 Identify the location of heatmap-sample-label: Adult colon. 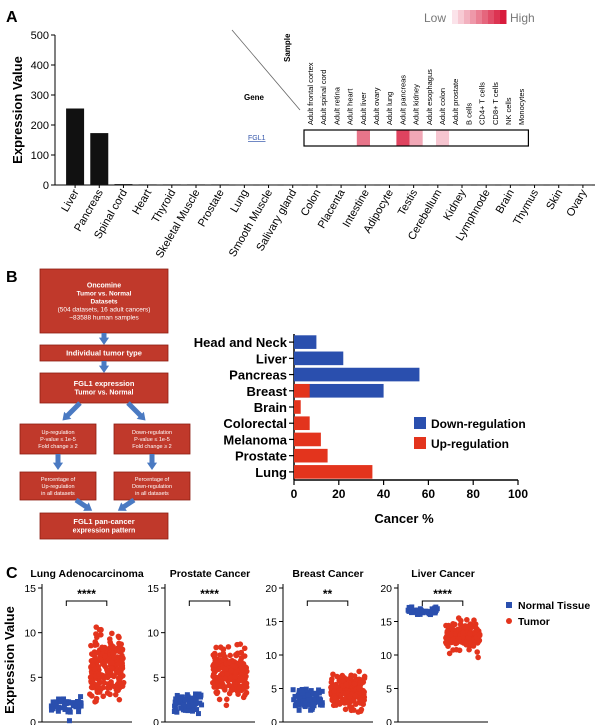
(442, 106).